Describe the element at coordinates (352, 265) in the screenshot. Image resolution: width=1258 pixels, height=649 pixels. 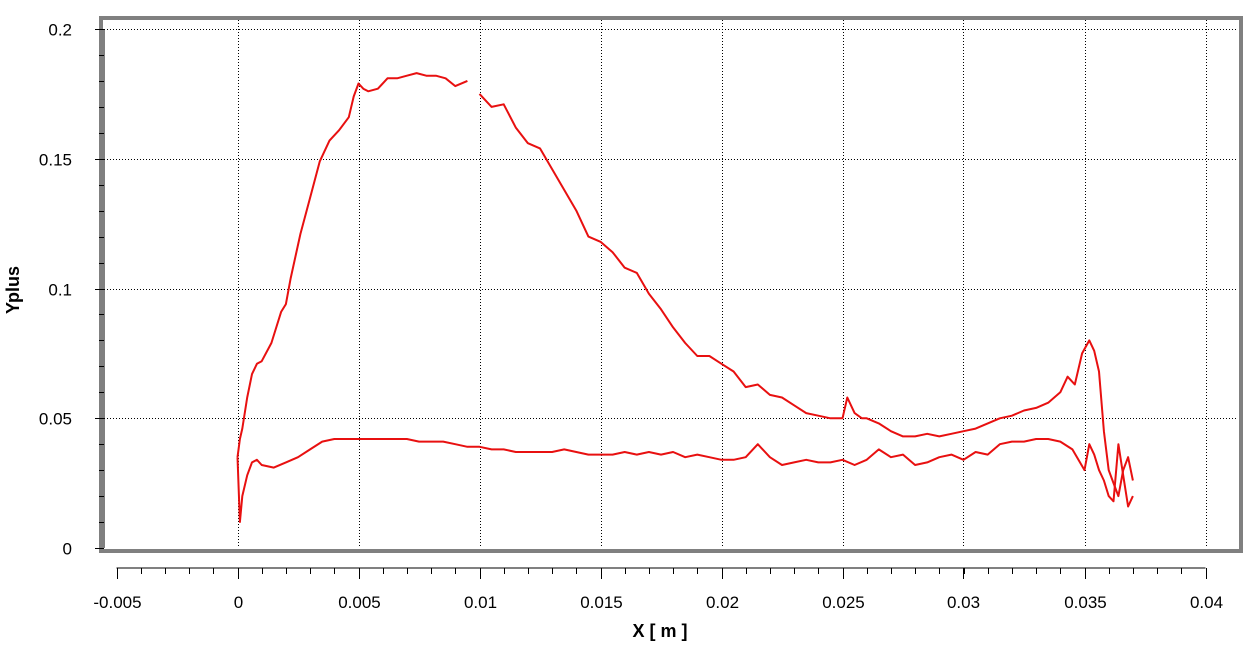
I see `series-line-upper-surface-front` at that location.